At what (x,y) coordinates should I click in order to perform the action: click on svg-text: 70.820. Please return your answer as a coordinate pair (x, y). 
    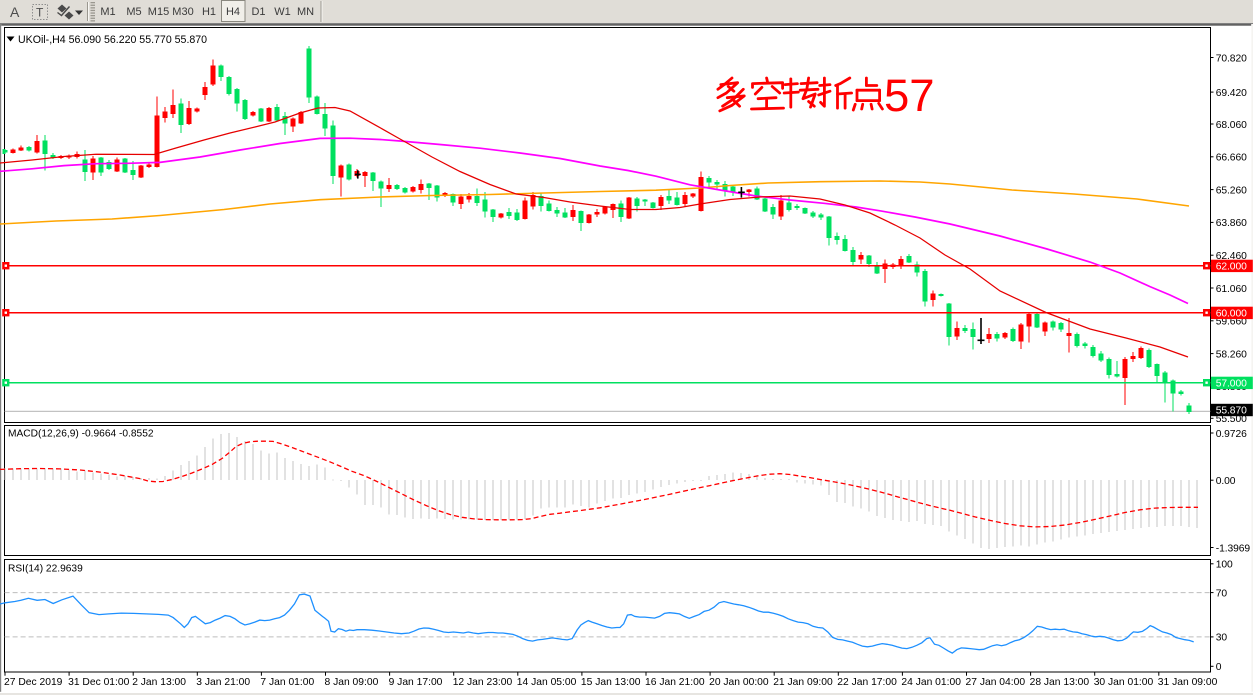
    Looking at the image, I should click on (1231, 58).